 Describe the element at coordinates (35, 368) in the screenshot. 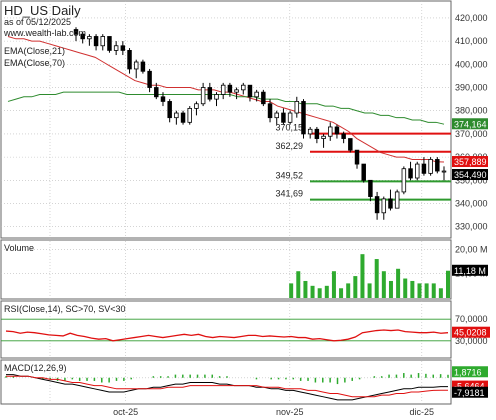

I see `macd-label: MACD(12,26,9)` at that location.